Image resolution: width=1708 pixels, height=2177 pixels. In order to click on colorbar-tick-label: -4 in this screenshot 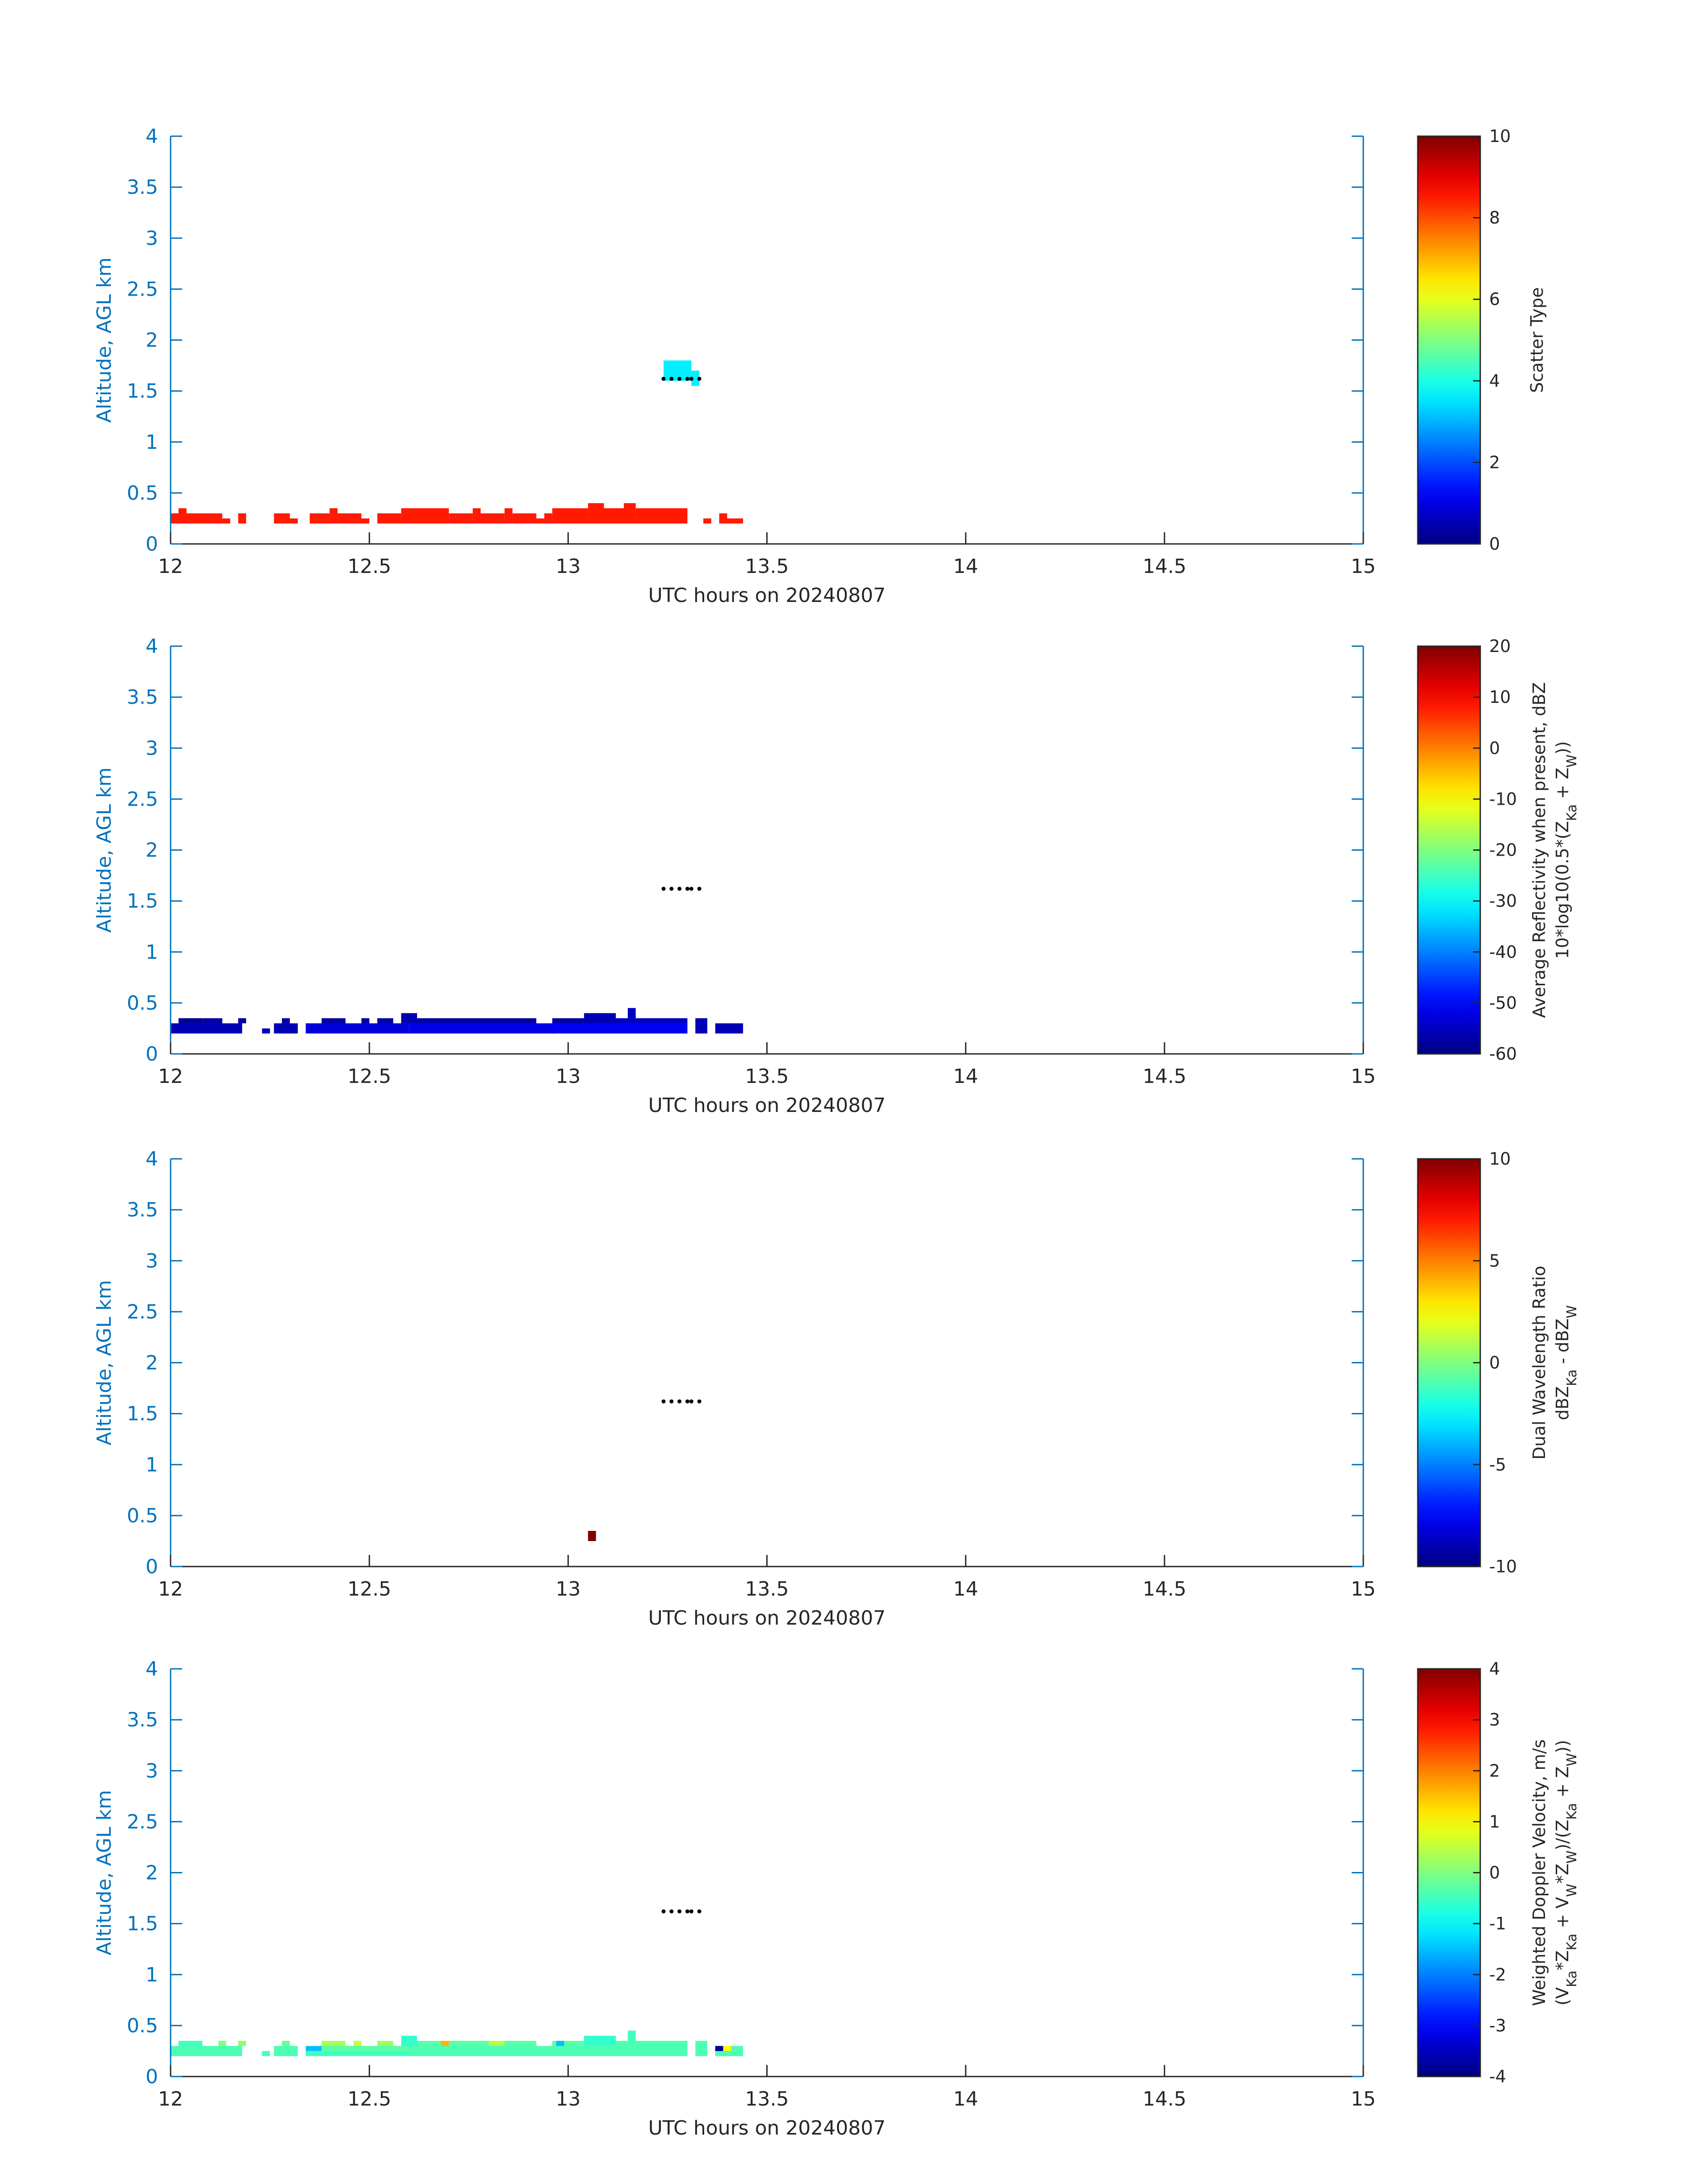, I will do `click(1497, 2076)`.